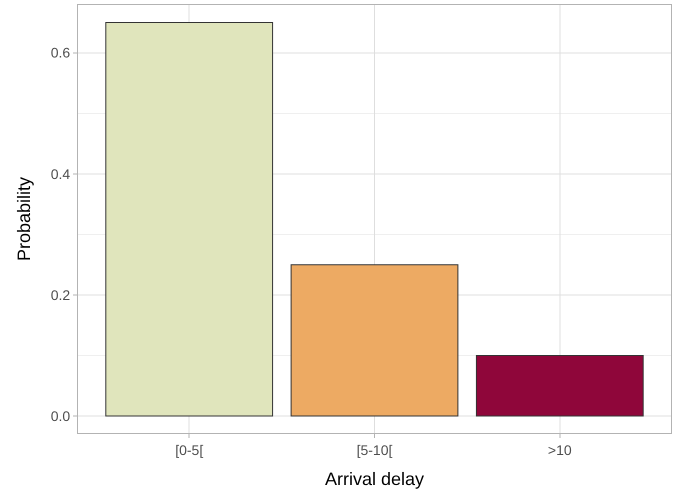 Image resolution: width=681 pixels, height=495 pixels. What do you see at coordinates (60, 174) in the screenshot?
I see `y-tick-label: 0.4` at bounding box center [60, 174].